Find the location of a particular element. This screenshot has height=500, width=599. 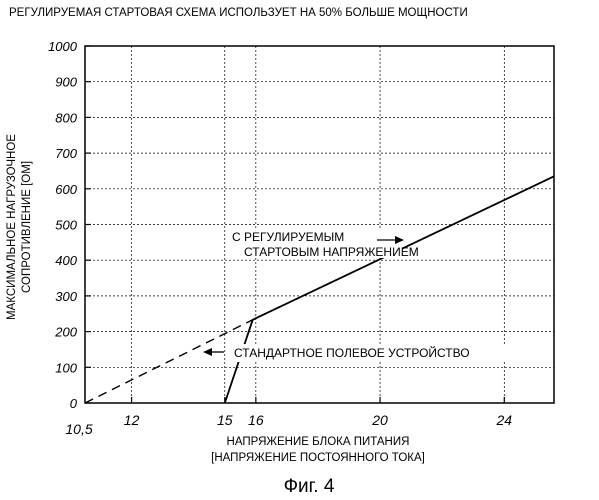

y-tick-label: 300 is located at coordinates (66, 296).